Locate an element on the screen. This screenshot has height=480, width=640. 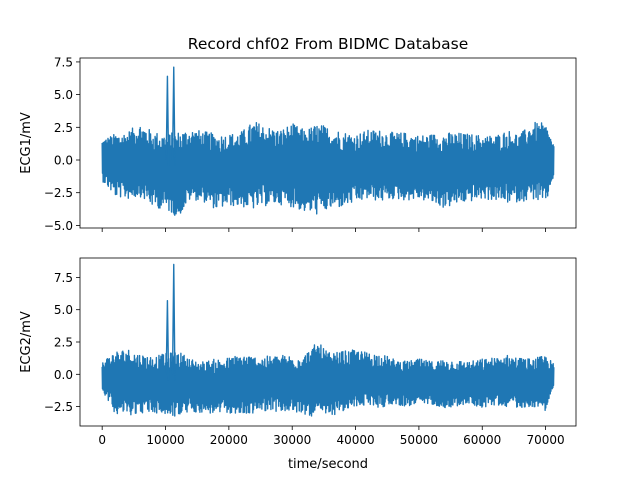
x-tick-label: 30000 is located at coordinates (292, 440).